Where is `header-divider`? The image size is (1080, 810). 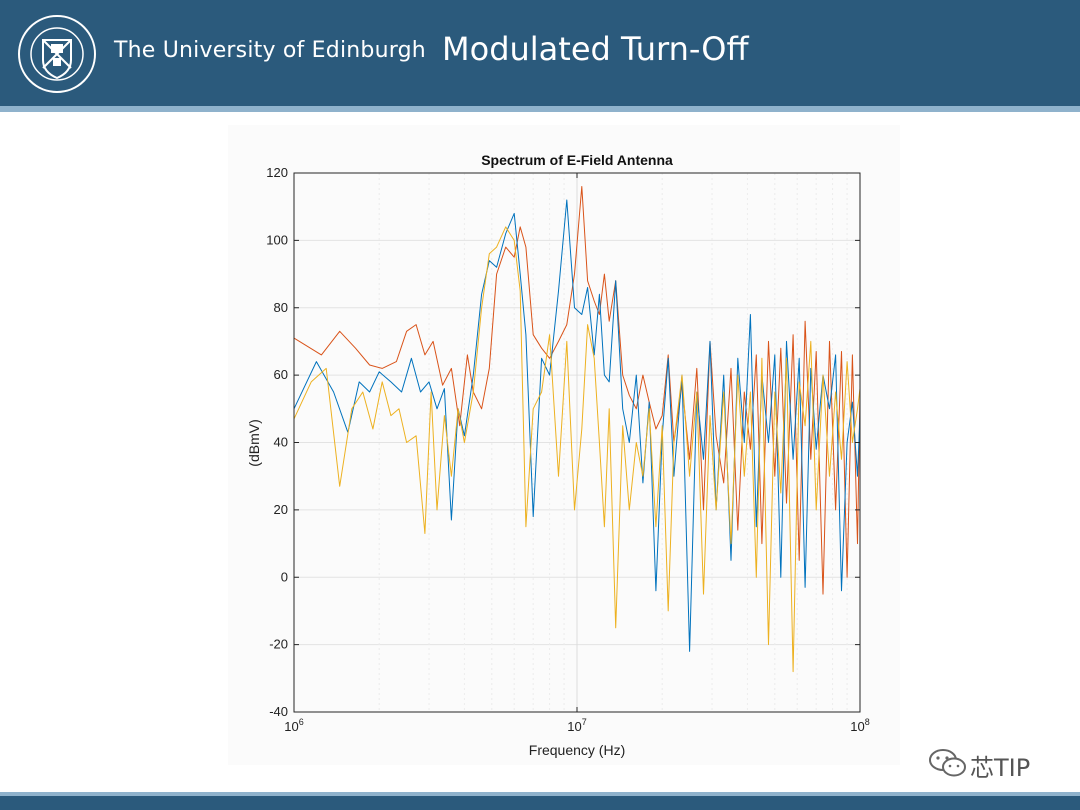 header-divider is located at coordinates (540, 109).